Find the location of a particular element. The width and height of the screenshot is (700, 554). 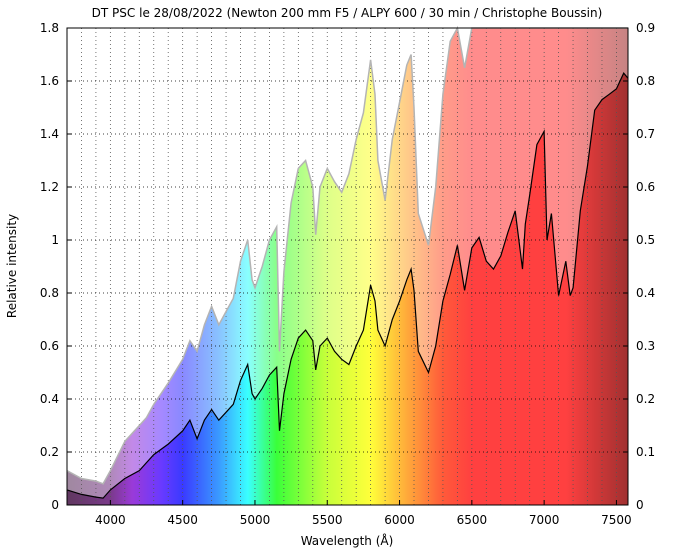

y-tick-label: 1 is located at coordinates (55, 240).